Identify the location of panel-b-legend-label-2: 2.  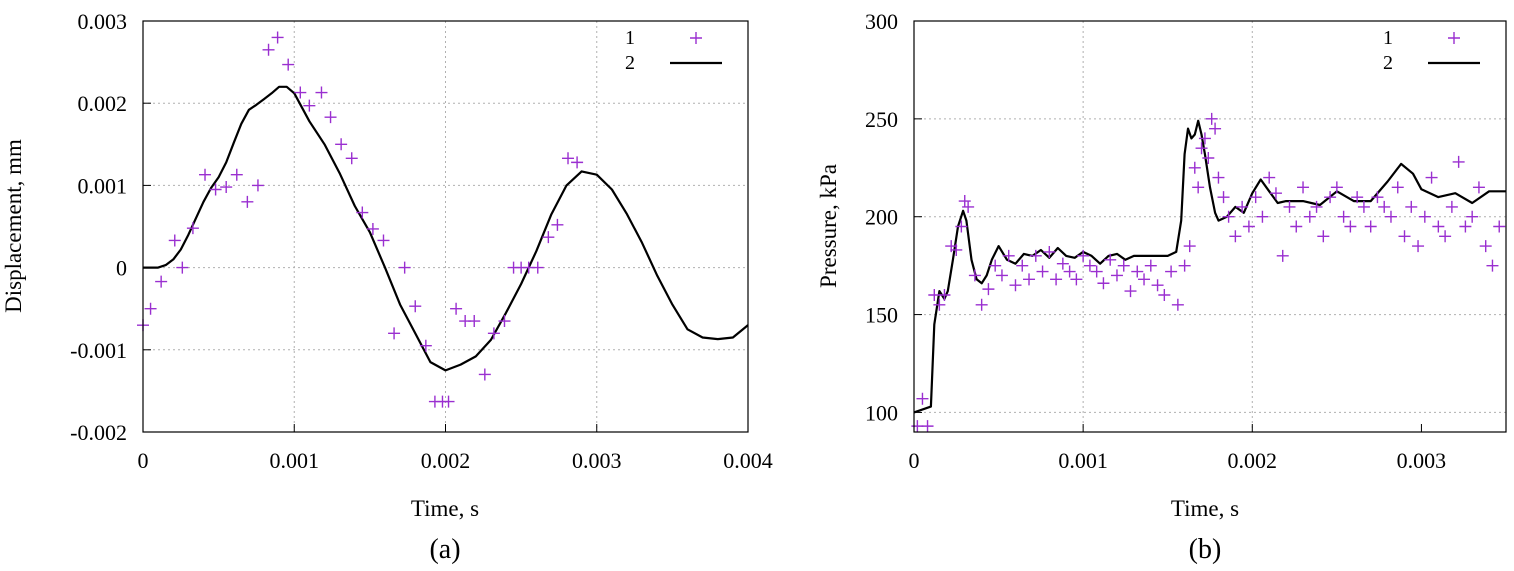
(1388, 63).